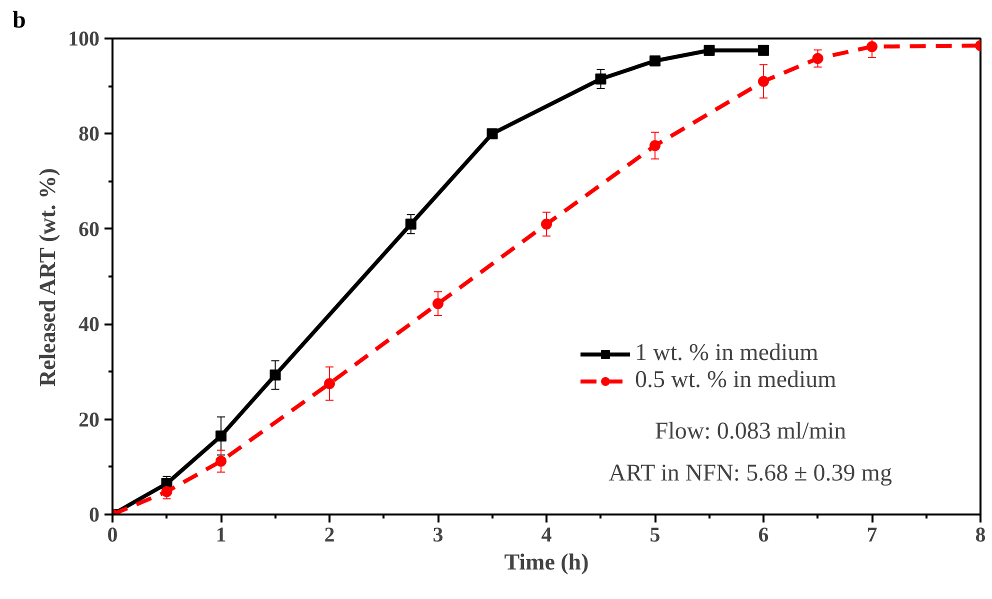  I want to click on annotation: ART in NFN: 5.68 ± 0.39 mg, so click(750, 473).